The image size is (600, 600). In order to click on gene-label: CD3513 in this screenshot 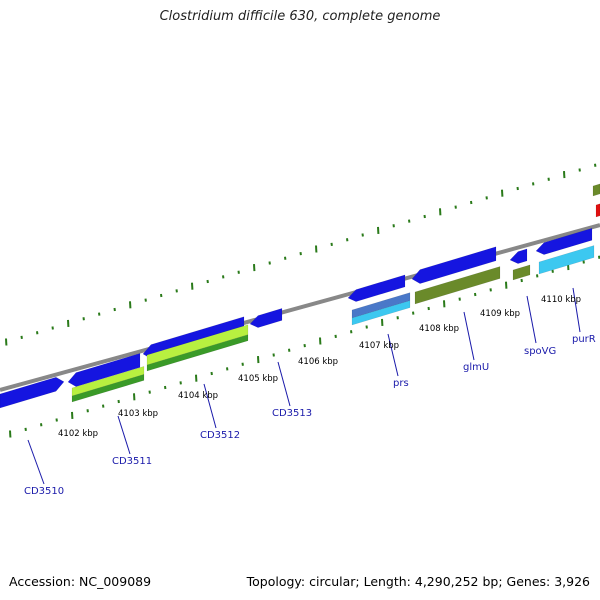, I will do `click(292, 413)`.